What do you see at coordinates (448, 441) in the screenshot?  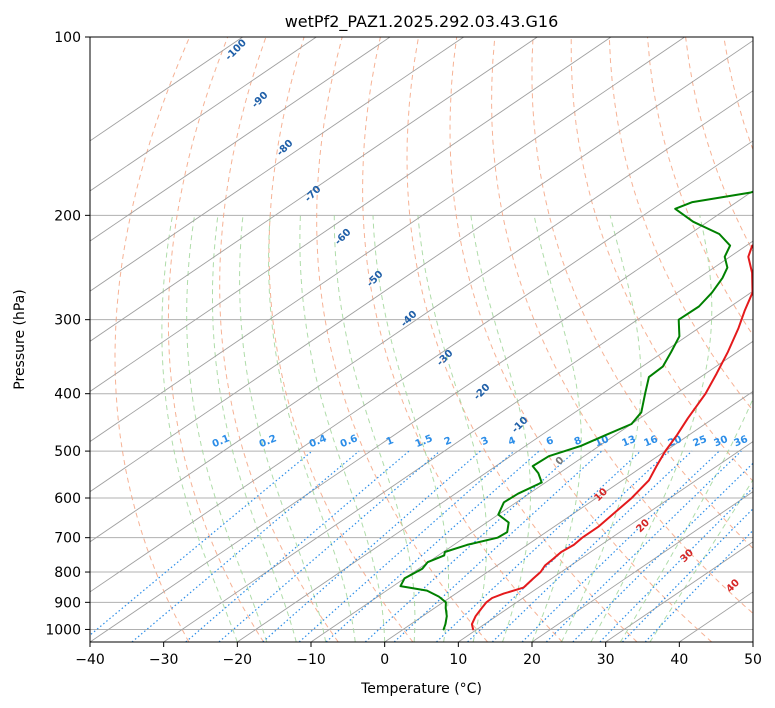 I see `mixing-ratio-label: 2` at bounding box center [448, 441].